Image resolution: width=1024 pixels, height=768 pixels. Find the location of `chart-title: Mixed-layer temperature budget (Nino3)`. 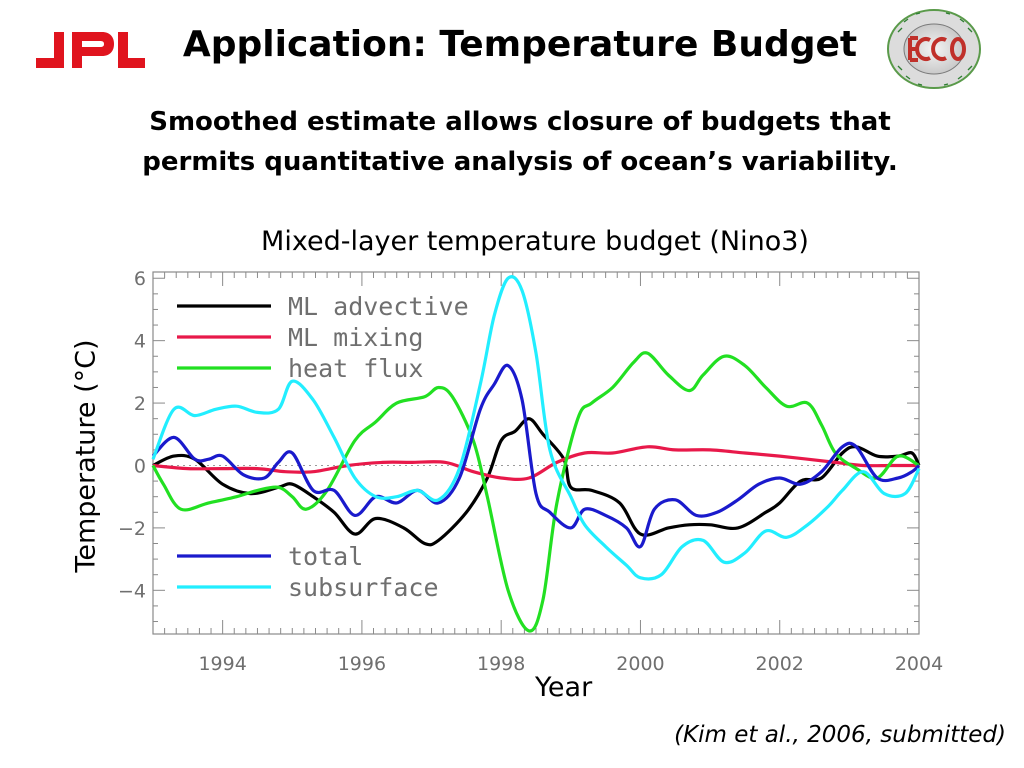

chart-title: Mixed-layer temperature budget (Nino3) is located at coordinates (535, 241).